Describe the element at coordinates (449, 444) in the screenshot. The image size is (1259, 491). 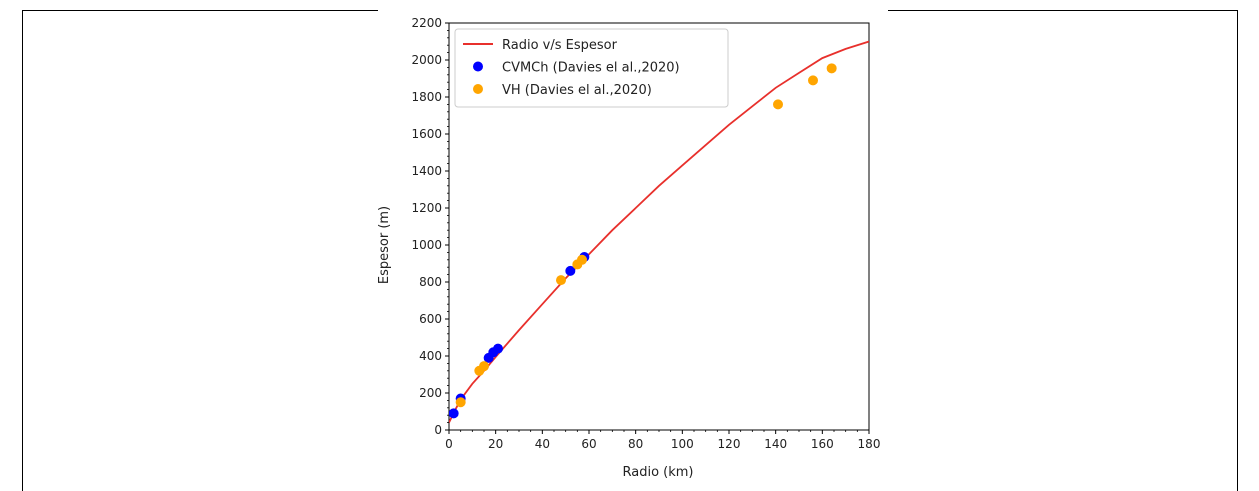
I see `x-tick-label: 0` at that location.